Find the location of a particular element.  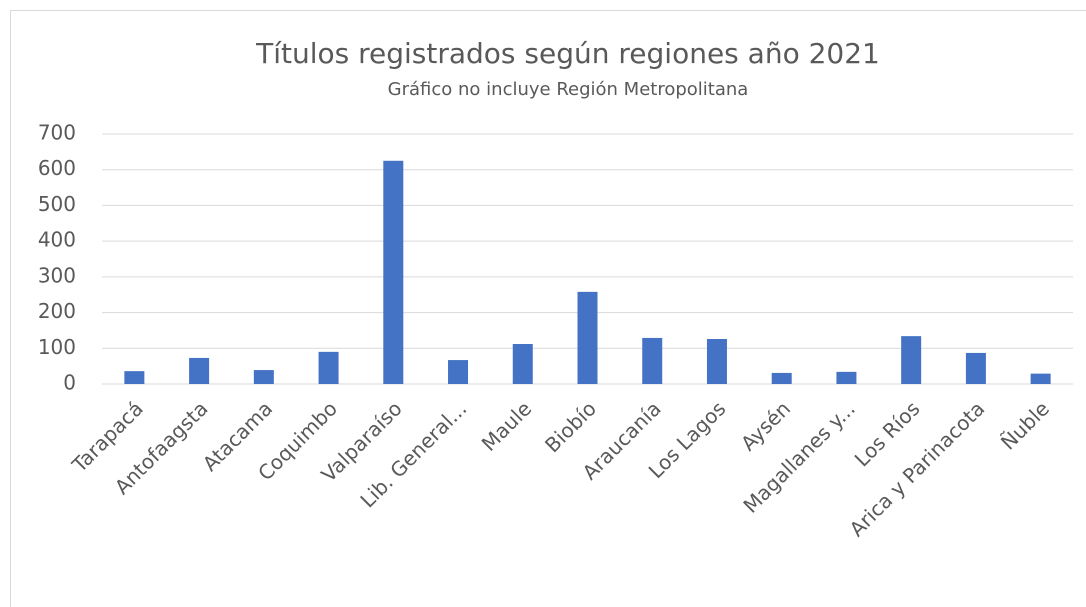

chart-subtitle: Gráfico no incluye Región Metropolitana is located at coordinates (568, 89).